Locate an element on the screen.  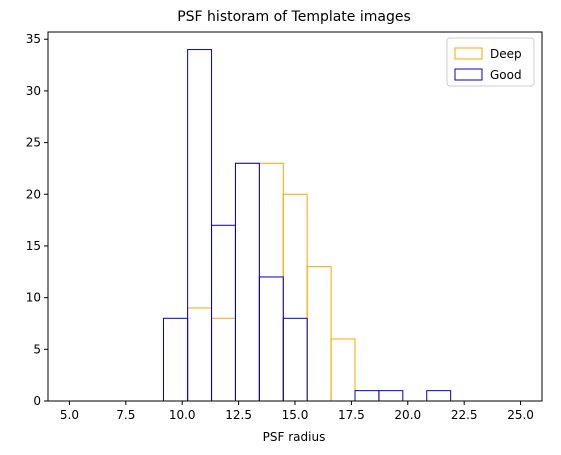
x-tick-label: 5.0 is located at coordinates (69, 415).